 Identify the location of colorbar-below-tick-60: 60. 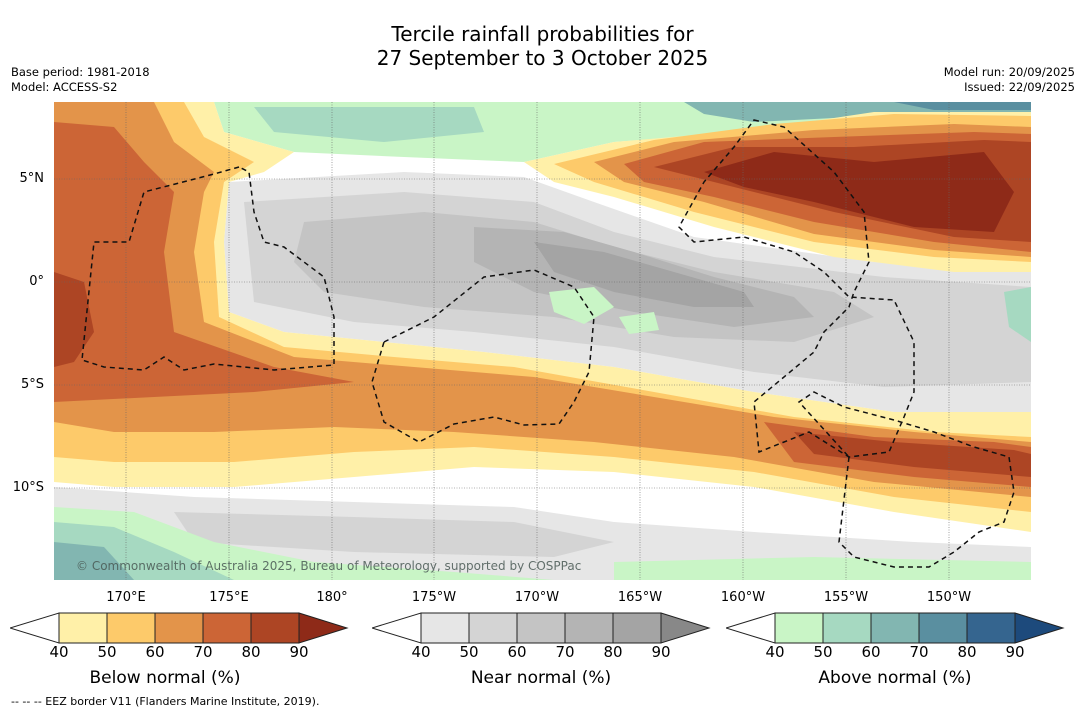
(155, 652).